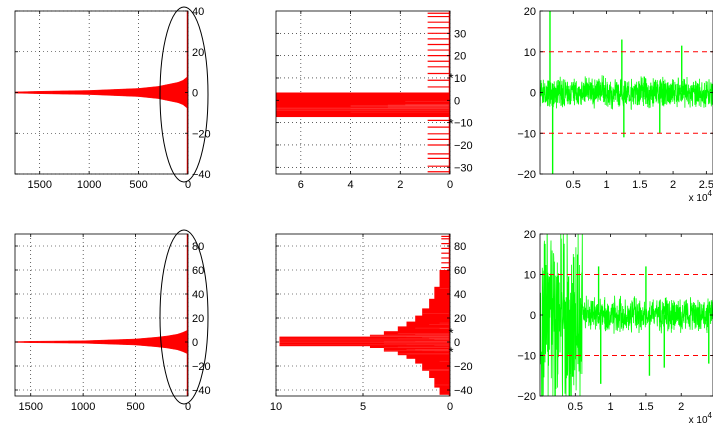 This screenshot has width=713, height=429. What do you see at coordinates (276, 407) in the screenshot?
I see `x-tick-label: 10` at bounding box center [276, 407].